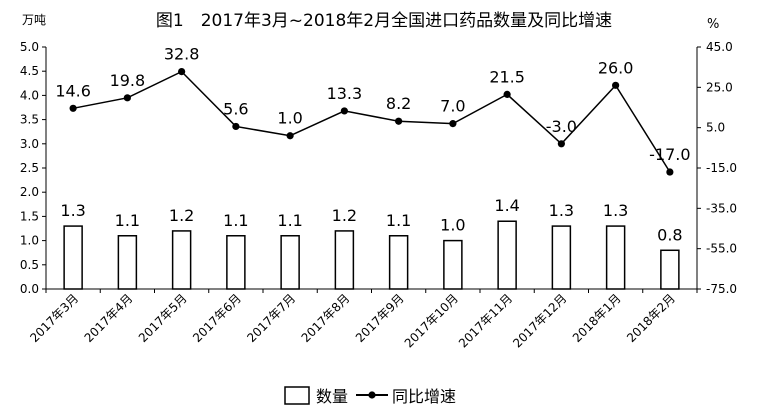  I want to click on x-category-label: 2017年6月, so click(217, 318).